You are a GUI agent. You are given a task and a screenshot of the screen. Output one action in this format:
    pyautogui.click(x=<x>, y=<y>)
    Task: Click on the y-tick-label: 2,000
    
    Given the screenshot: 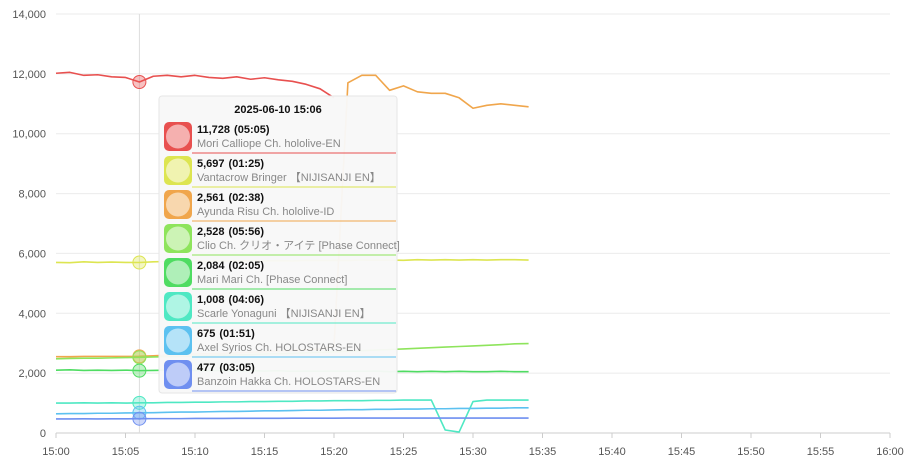 What is the action you would take?
    pyautogui.click(x=32, y=374)
    